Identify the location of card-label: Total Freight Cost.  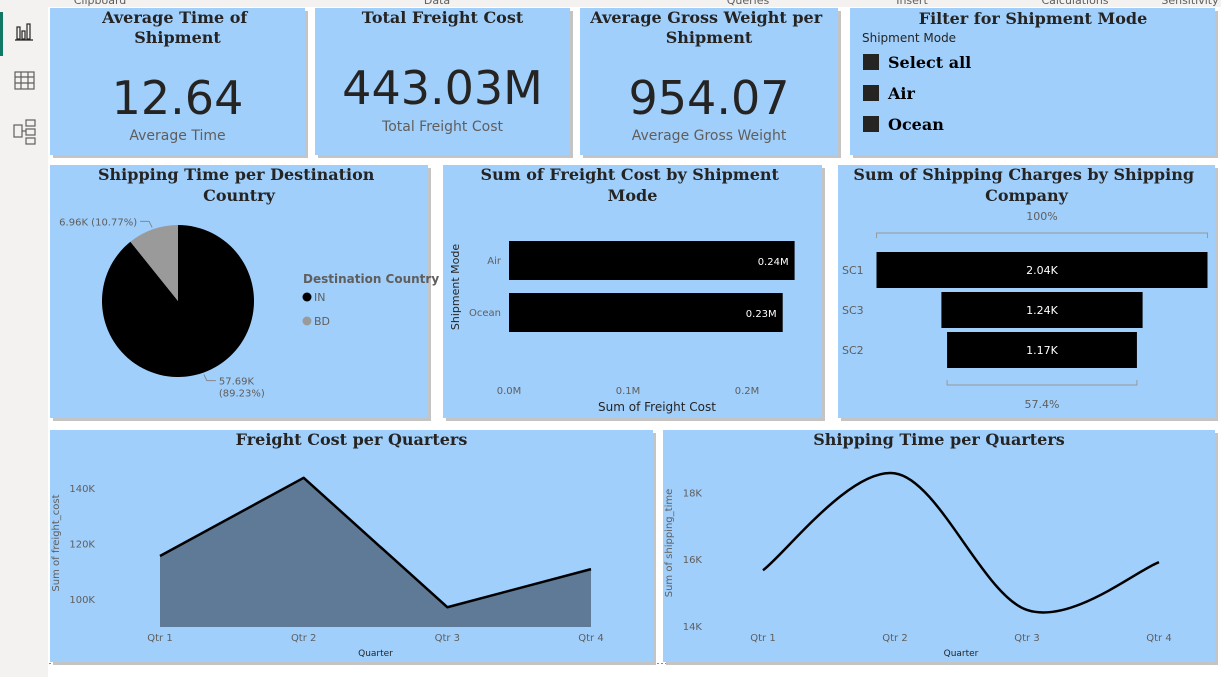
(442, 127).